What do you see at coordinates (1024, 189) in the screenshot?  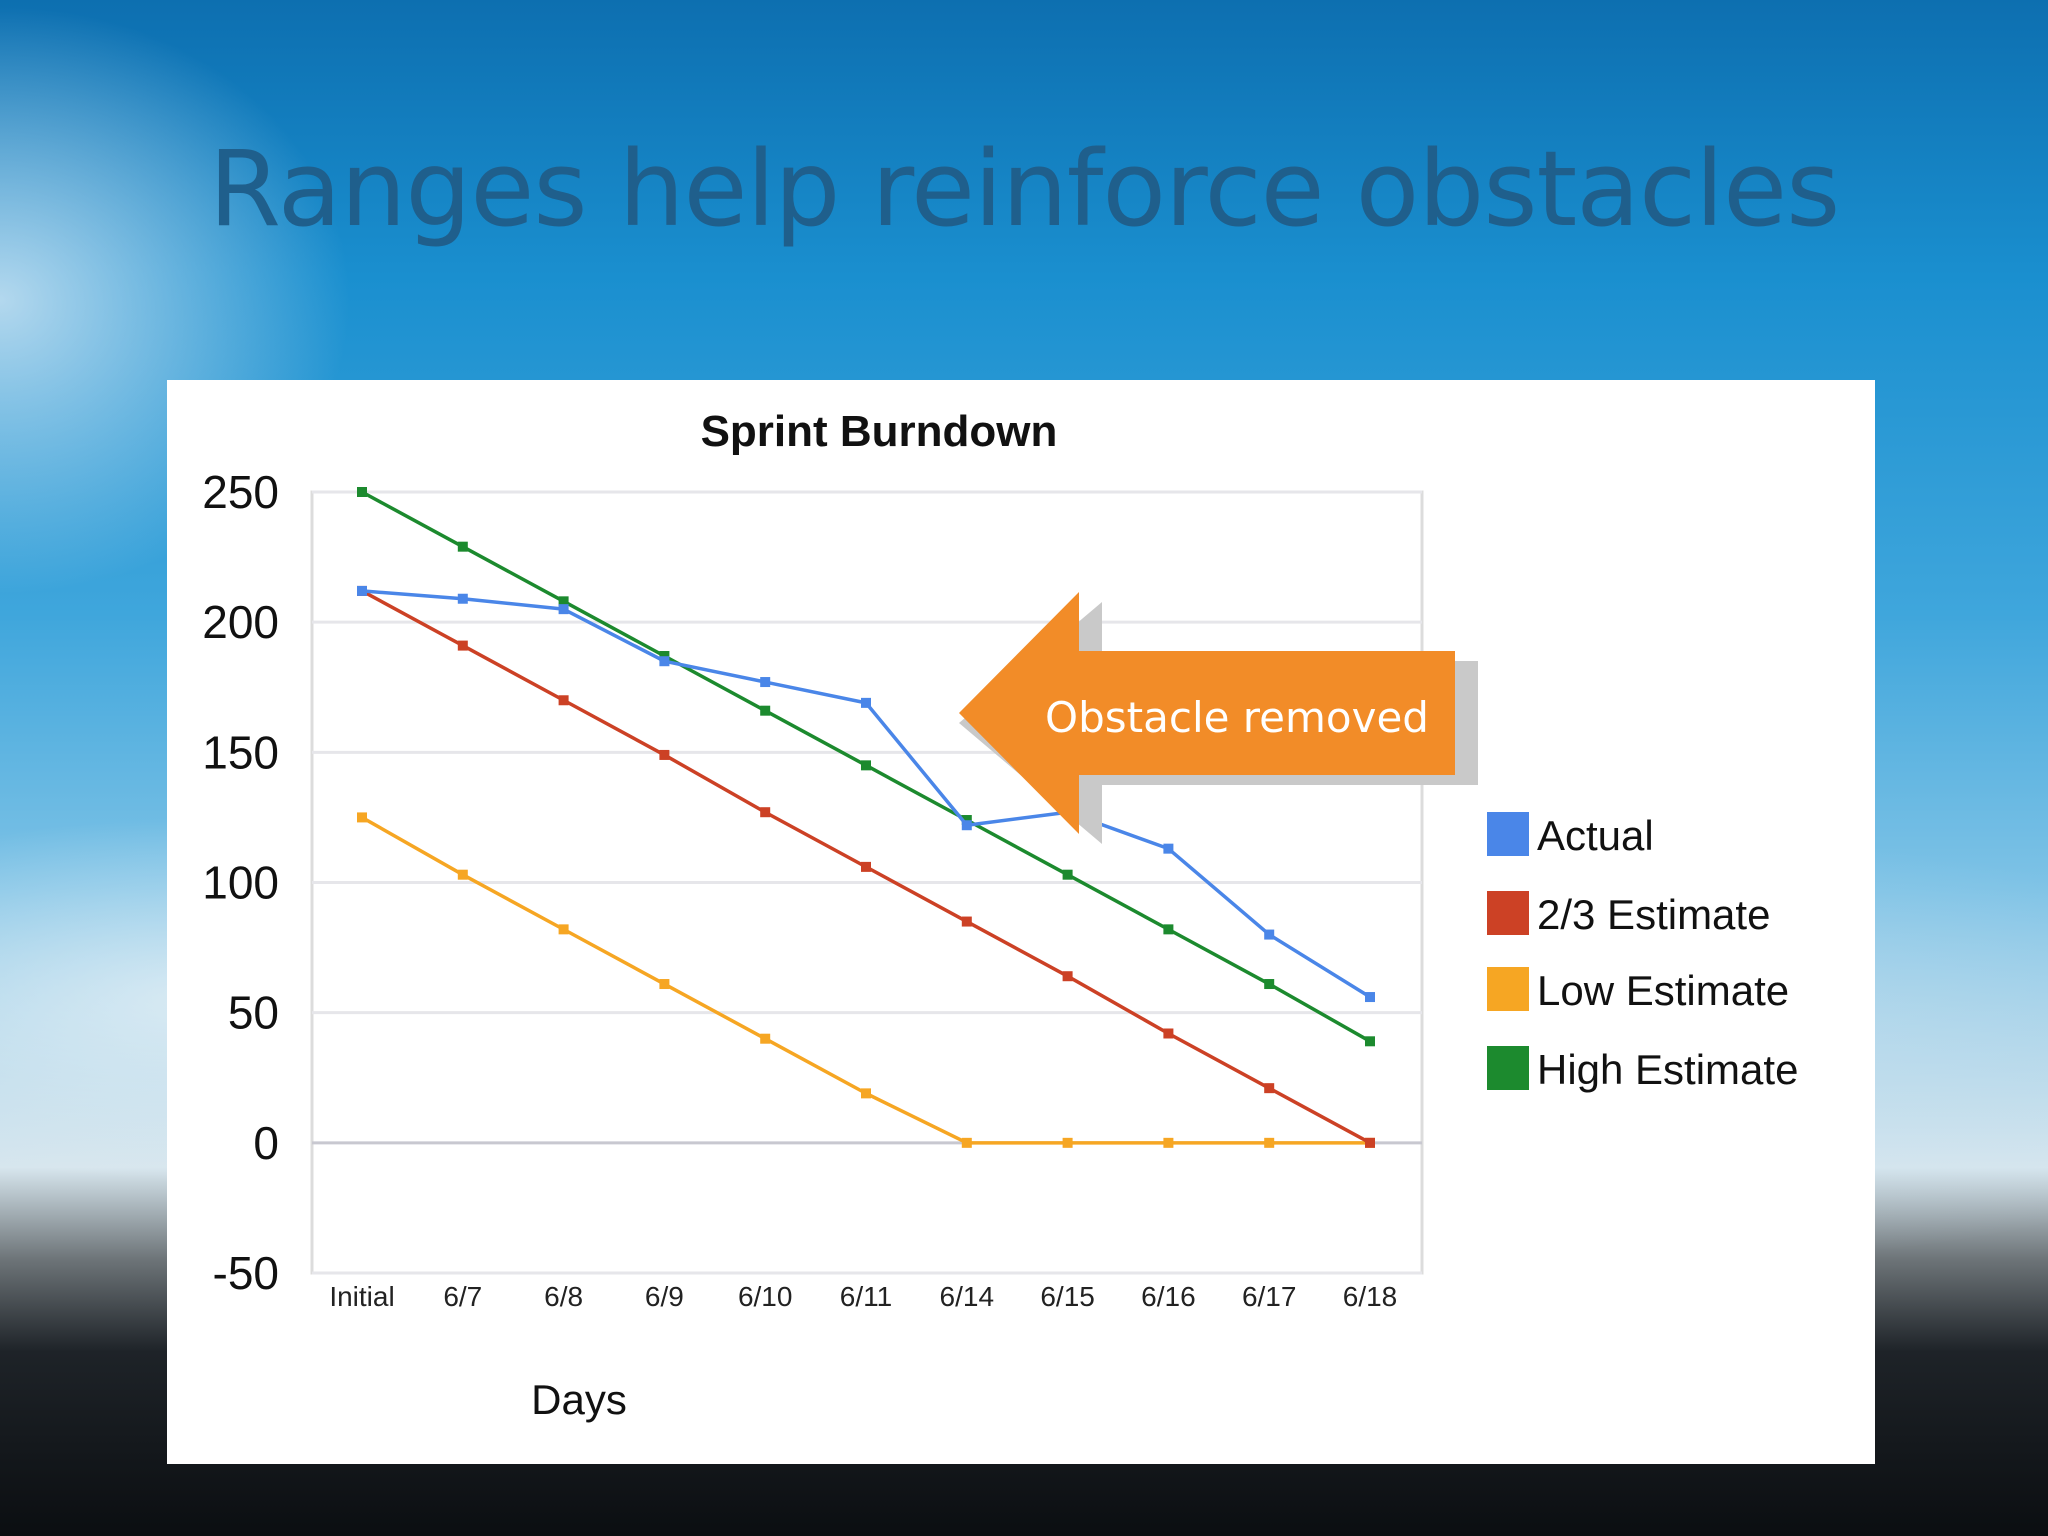 I see `slide-title: Ranges help reinforce obstacles` at bounding box center [1024, 189].